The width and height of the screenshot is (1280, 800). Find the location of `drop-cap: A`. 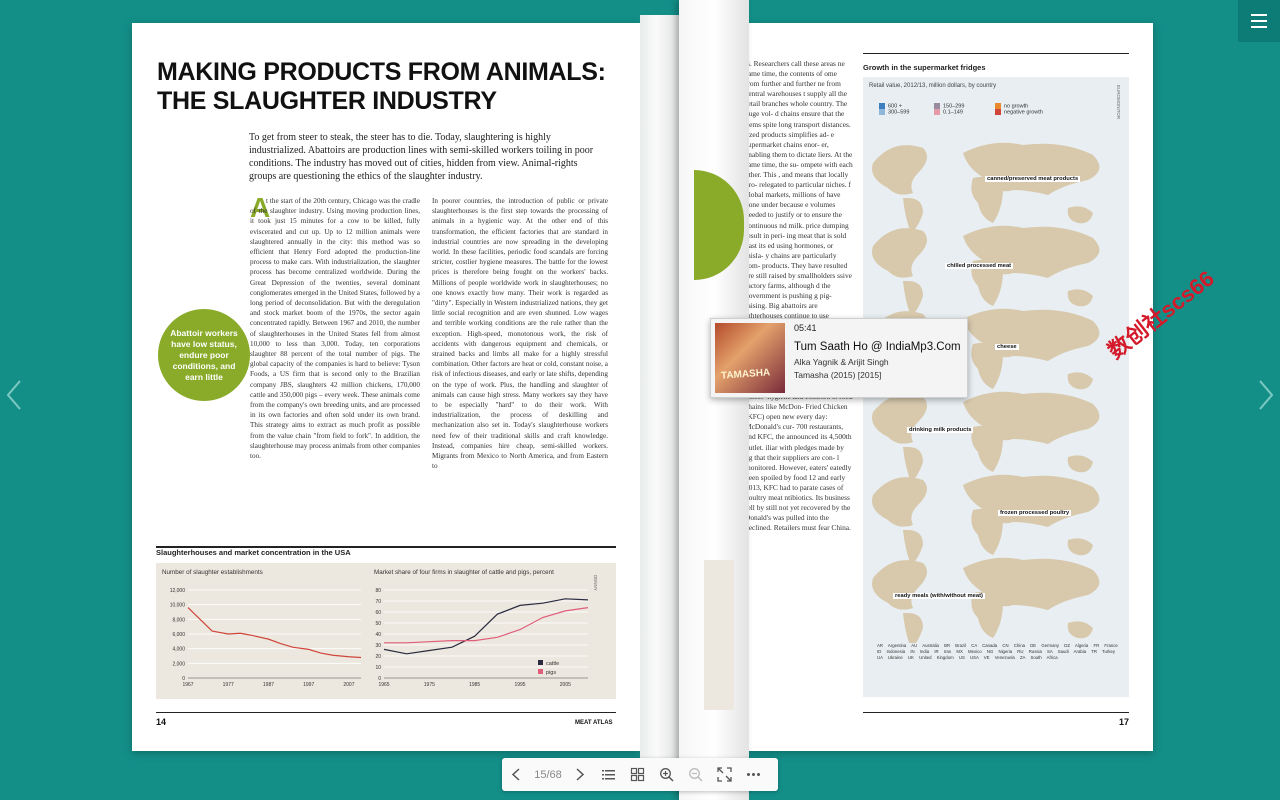

drop-cap: A is located at coordinates (260, 207).